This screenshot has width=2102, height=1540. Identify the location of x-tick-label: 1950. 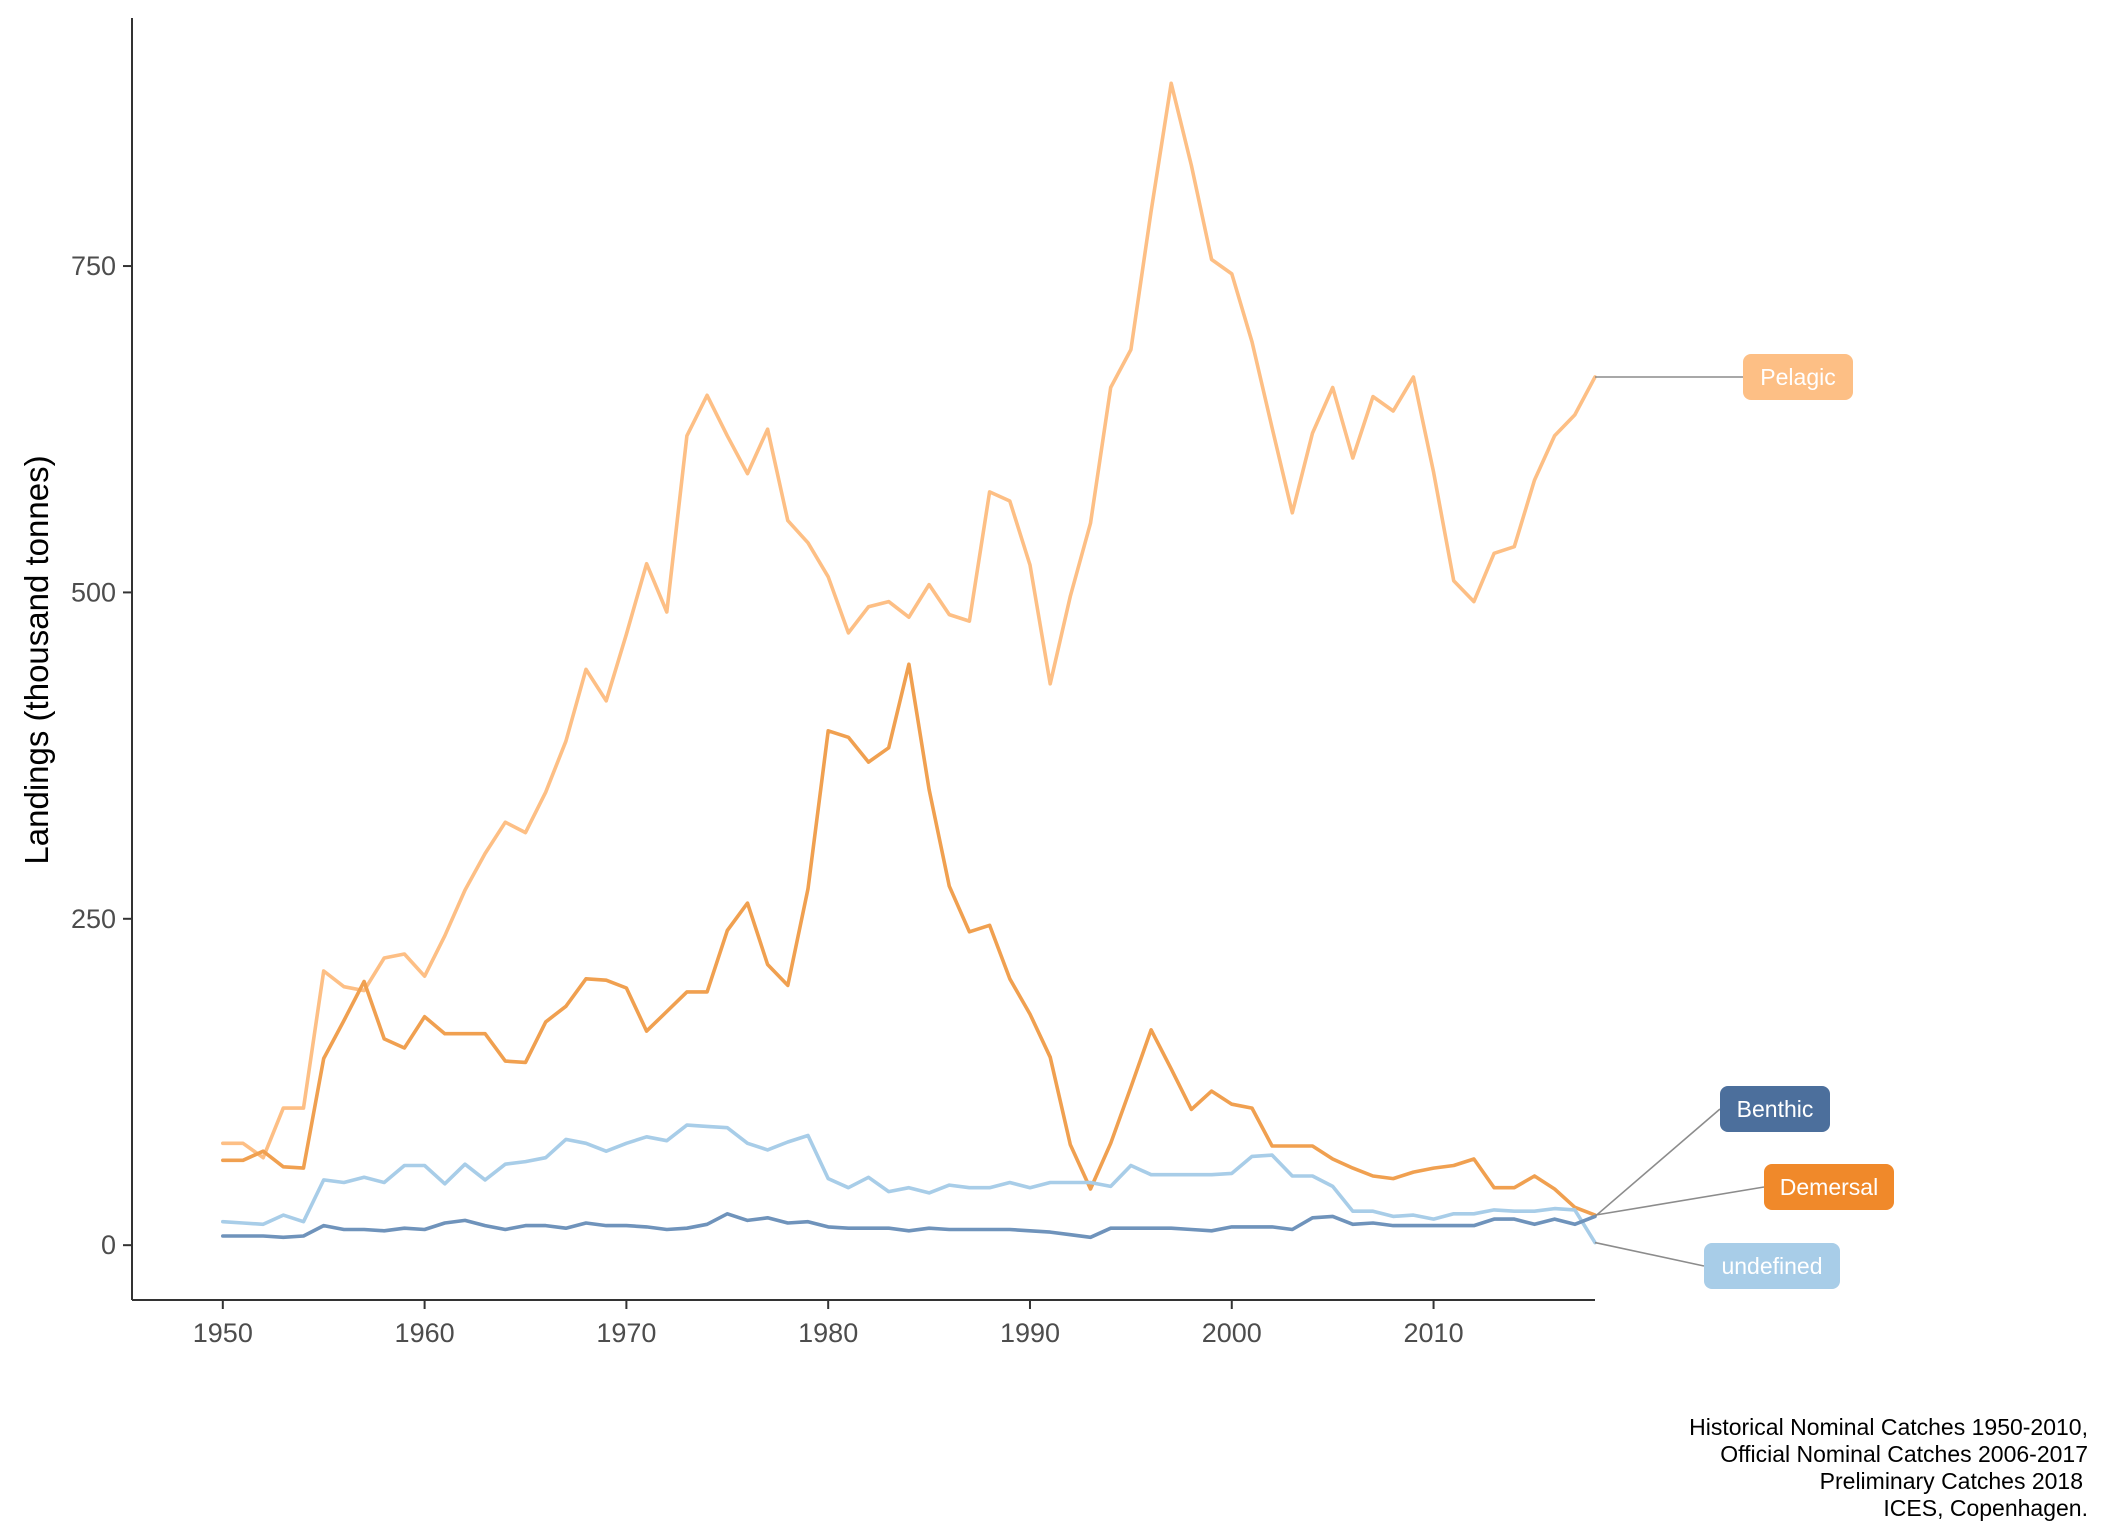
(223, 1333).